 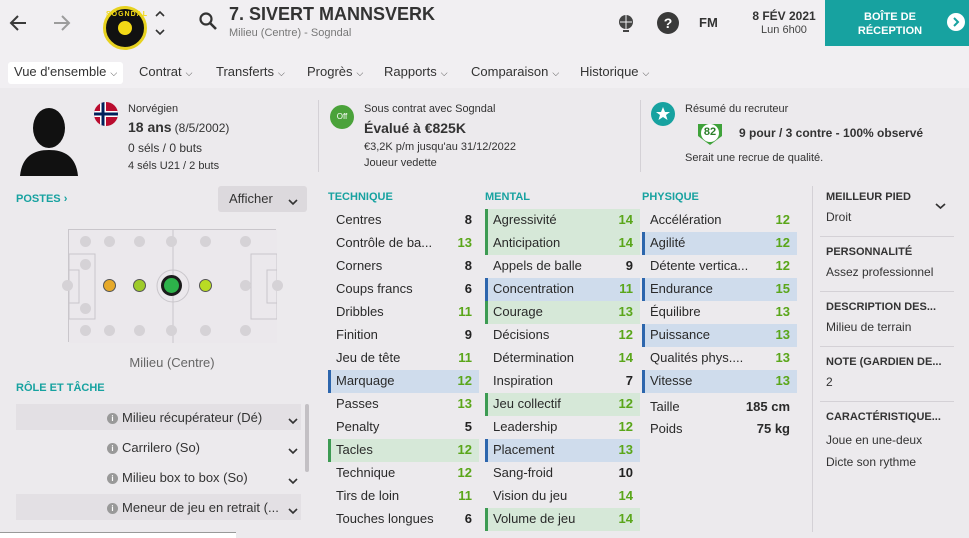 What do you see at coordinates (773, 428) in the screenshot?
I see `weight-value: 75 kg` at bounding box center [773, 428].